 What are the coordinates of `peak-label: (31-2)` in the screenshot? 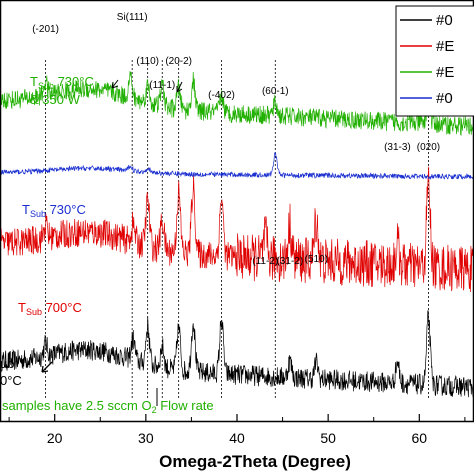 It's located at (290, 261).